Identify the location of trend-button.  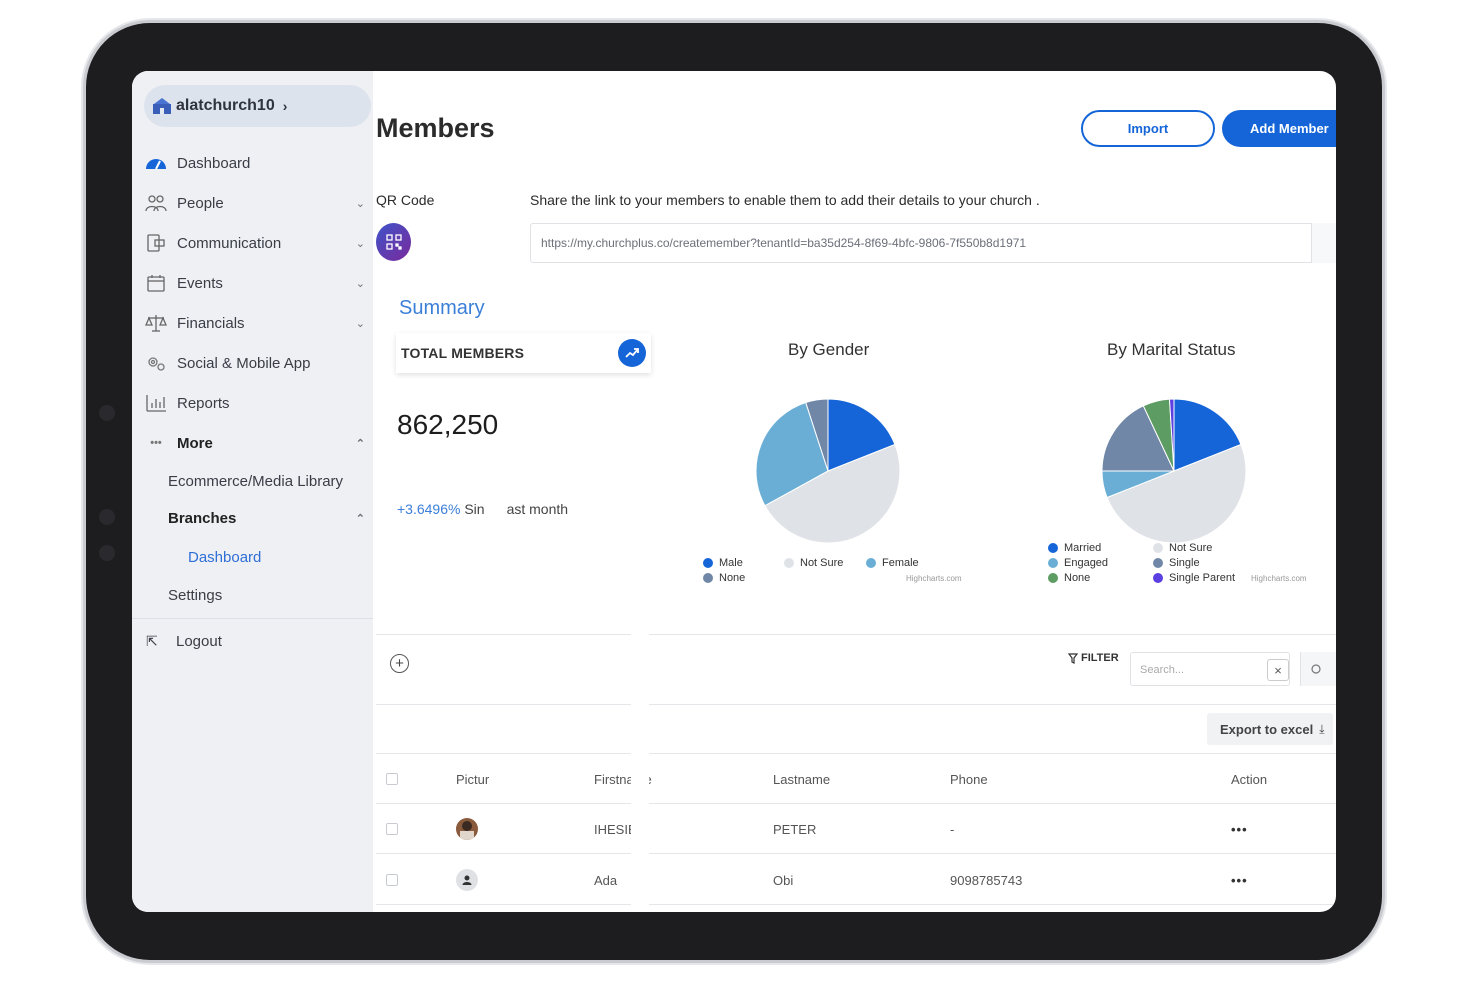
(632, 353).